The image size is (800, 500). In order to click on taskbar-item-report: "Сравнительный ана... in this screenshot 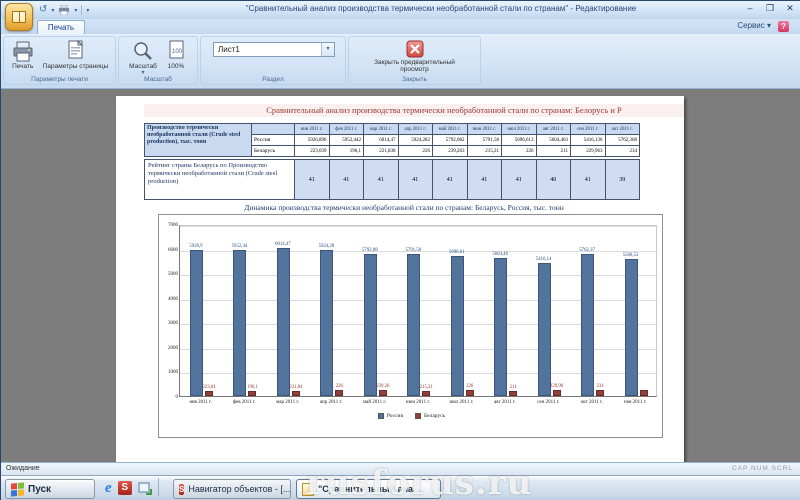, I will do `click(368, 489)`.